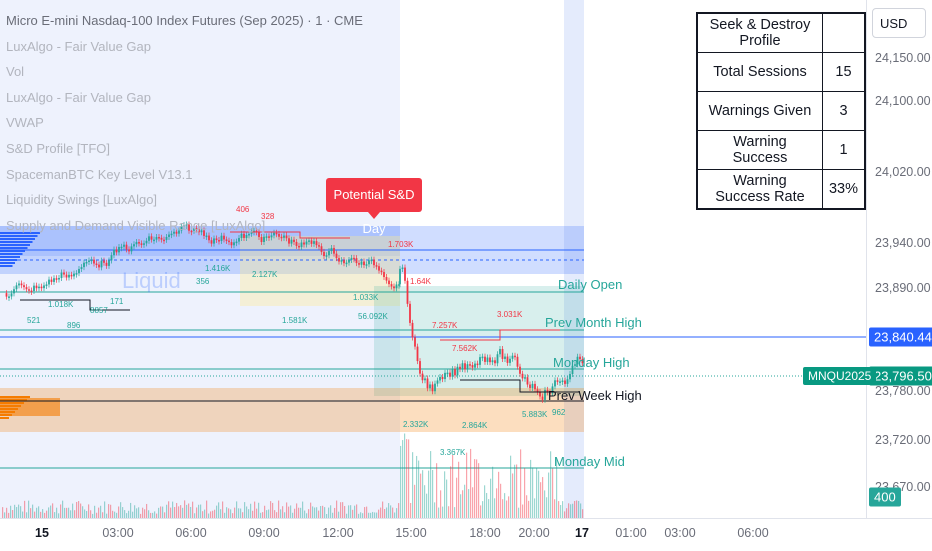  What do you see at coordinates (15, 72) in the screenshot?
I see `legend-indicator: Vol` at bounding box center [15, 72].